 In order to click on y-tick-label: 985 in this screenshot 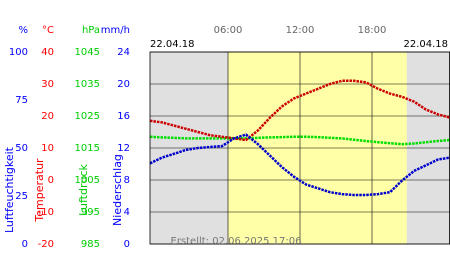, I will do `click(90, 244)`.